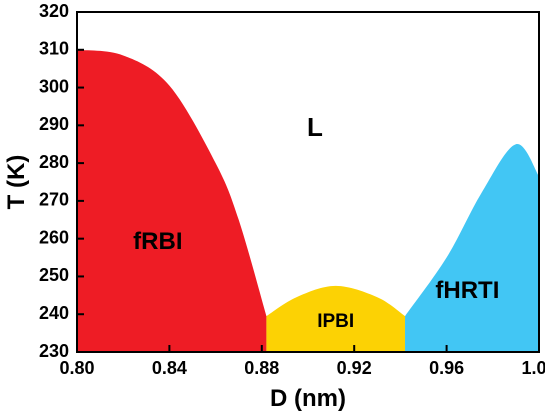 Image resolution: width=545 pixels, height=416 pixels. Describe the element at coordinates (54, 124) in the screenshot. I see `y-tick-label: 290` at that location.